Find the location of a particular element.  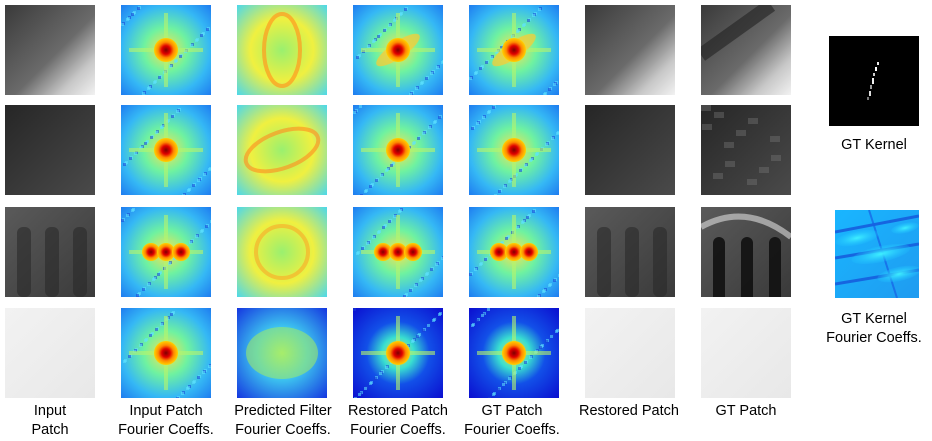

tile-r4-c3 is located at coordinates (282, 353).